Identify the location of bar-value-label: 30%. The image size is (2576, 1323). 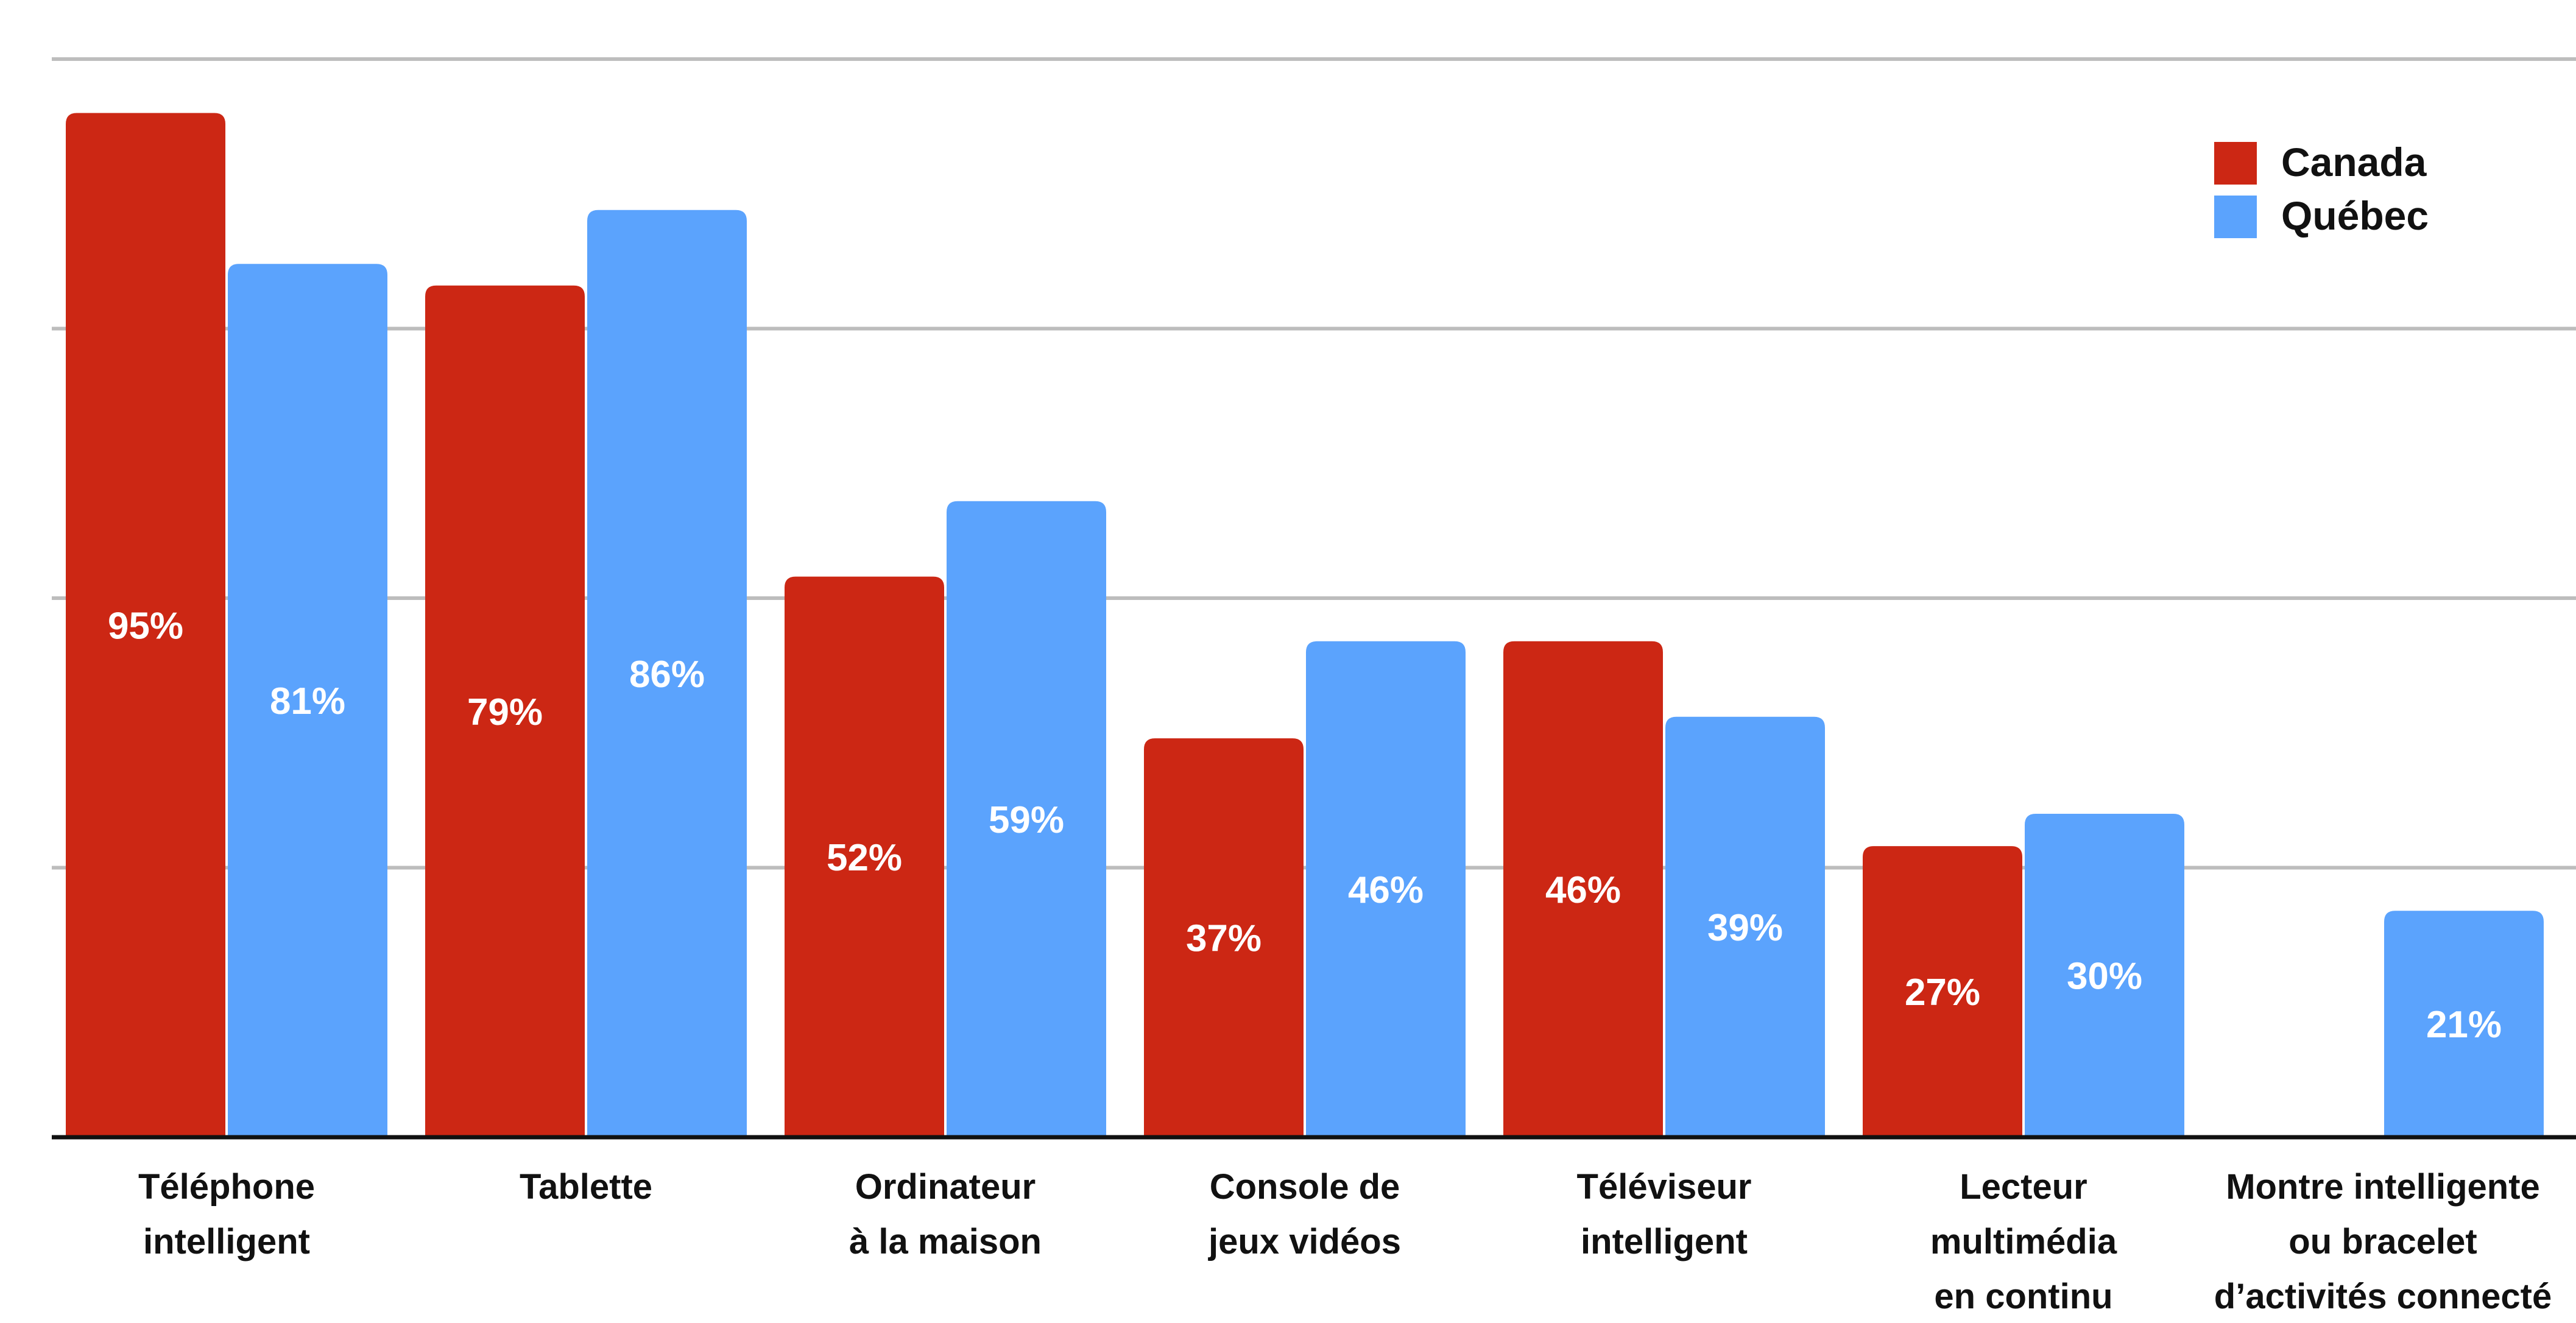
(2104, 977).